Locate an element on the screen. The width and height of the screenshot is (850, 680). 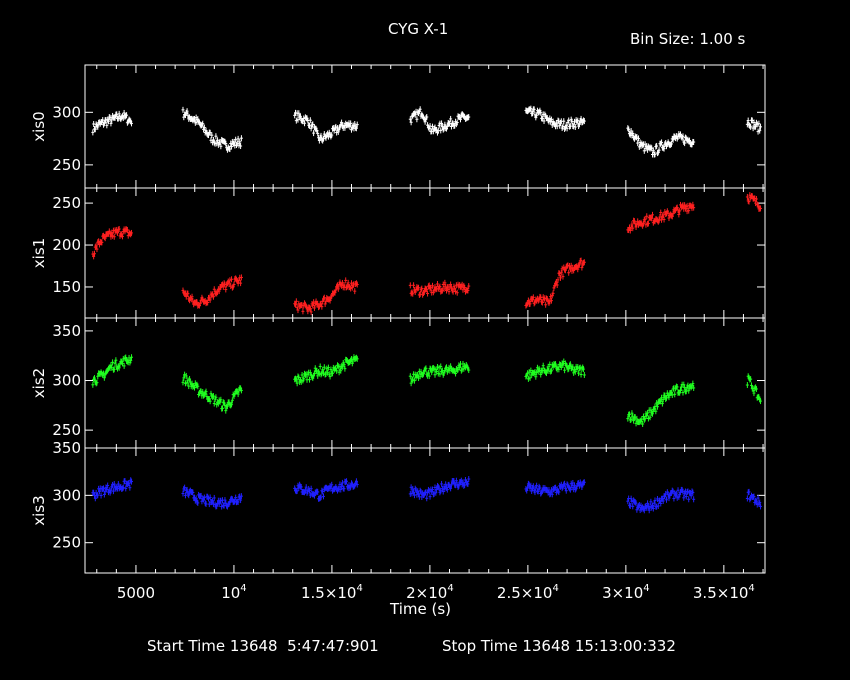
x-tick-label: 104 is located at coordinates (233, 592).